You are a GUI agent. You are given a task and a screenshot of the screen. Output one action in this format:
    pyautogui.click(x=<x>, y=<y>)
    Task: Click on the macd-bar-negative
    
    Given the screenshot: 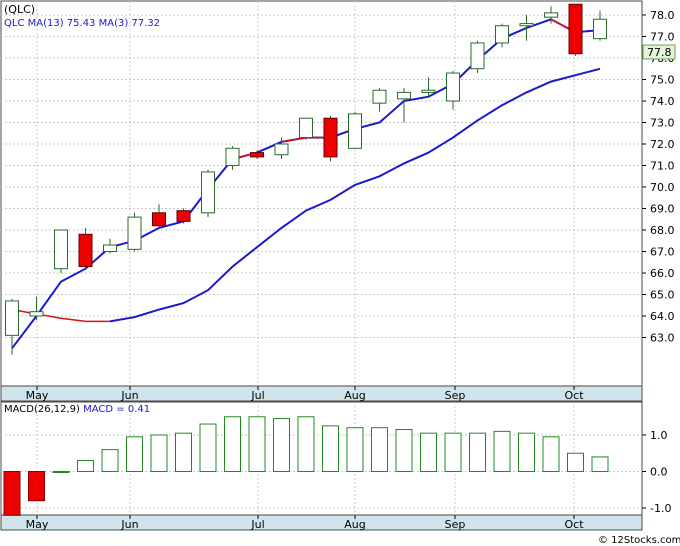 What is the action you would take?
    pyautogui.click(x=12, y=493)
    